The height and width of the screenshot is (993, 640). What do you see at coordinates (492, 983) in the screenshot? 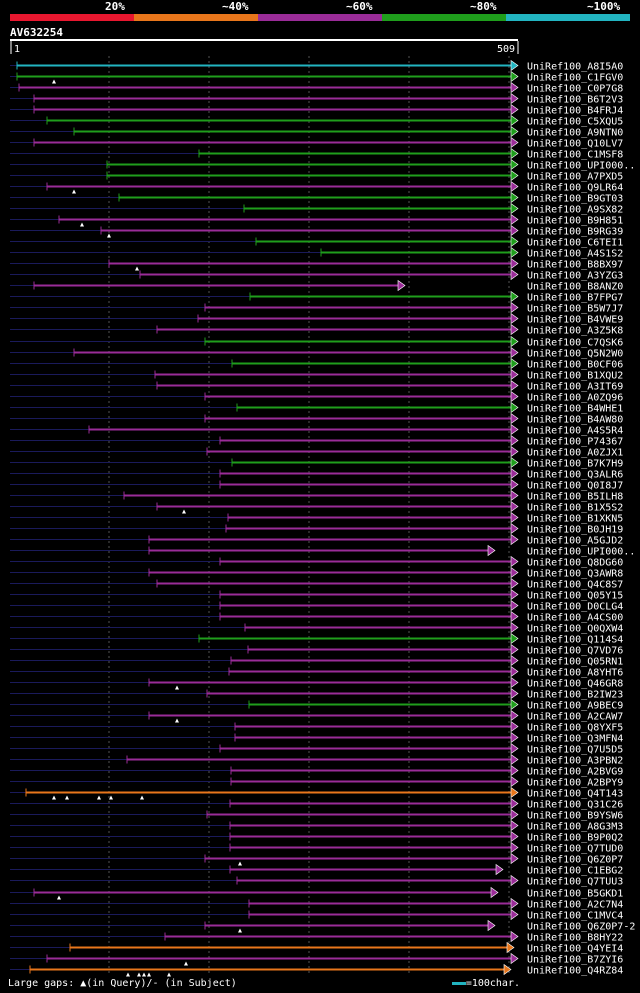
I see `scale-label: =100char.` at bounding box center [492, 983].